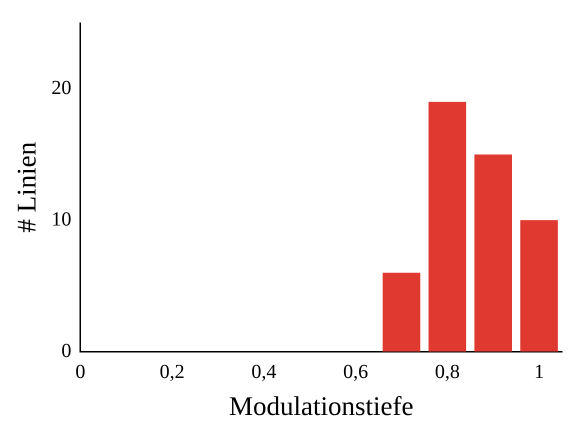 The image size is (576, 436). What do you see at coordinates (66, 351) in the screenshot?
I see `y-tick-label: 0` at bounding box center [66, 351].